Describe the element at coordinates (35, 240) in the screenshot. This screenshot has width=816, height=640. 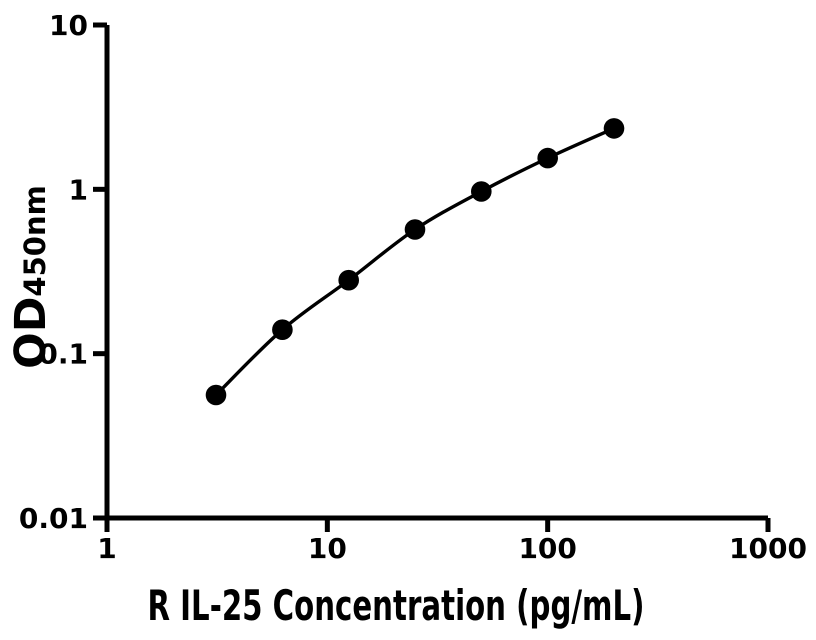
I see `y-axis-title-subscript: 450nm` at that location.